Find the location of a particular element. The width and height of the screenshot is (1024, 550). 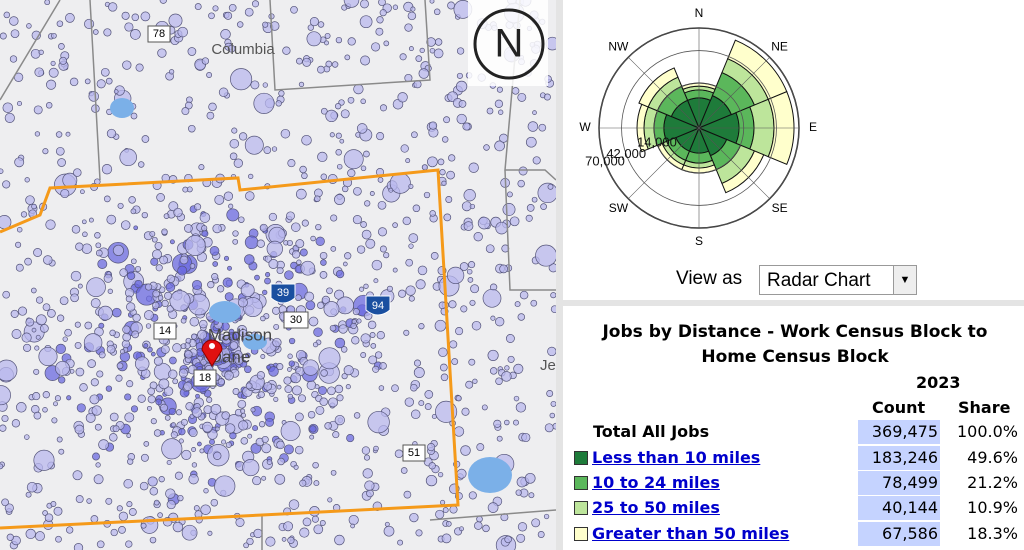

route-shield is located at coordinates (296, 320).